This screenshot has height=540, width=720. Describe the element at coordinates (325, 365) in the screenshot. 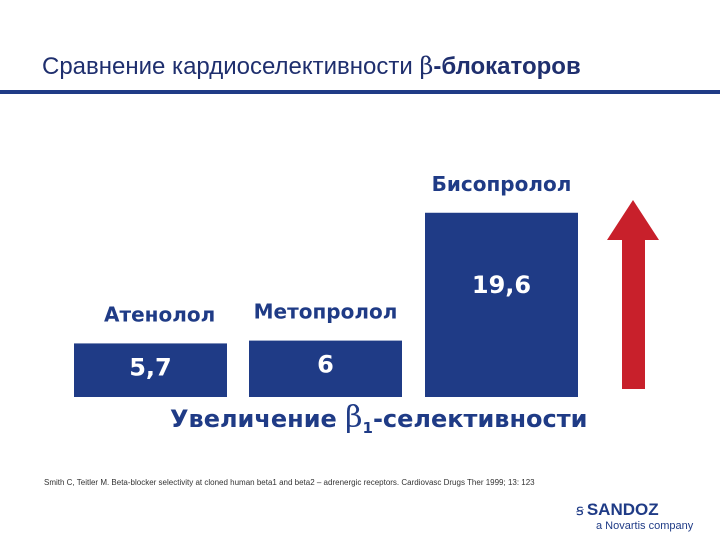

I see `value-label-2: 6` at that location.